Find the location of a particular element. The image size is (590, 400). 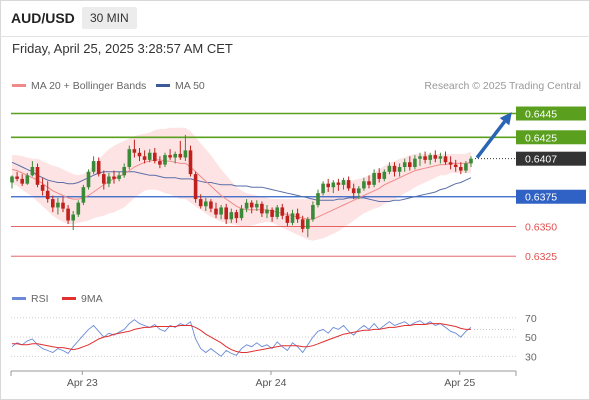

current-price-tag is located at coordinates (551, 158).